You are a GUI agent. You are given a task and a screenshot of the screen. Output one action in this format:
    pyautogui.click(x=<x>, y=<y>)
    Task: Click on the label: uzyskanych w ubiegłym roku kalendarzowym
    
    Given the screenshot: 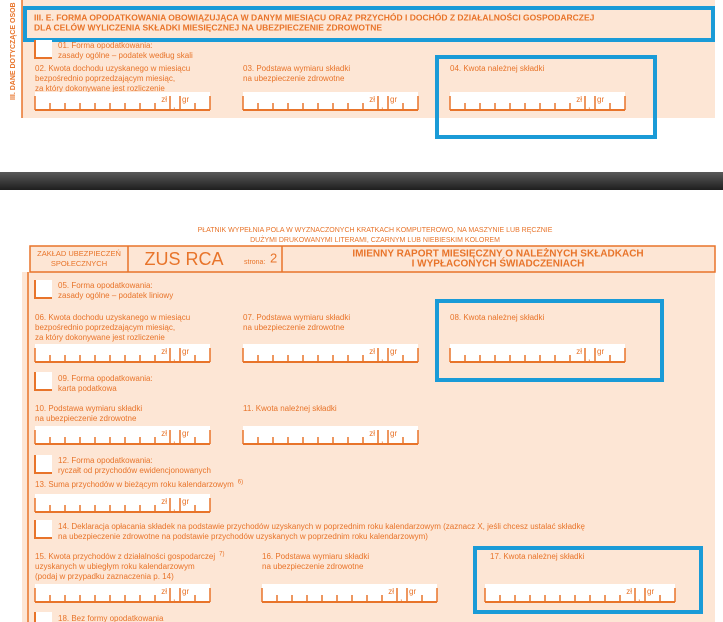 What is the action you would take?
    pyautogui.click(x=115, y=566)
    